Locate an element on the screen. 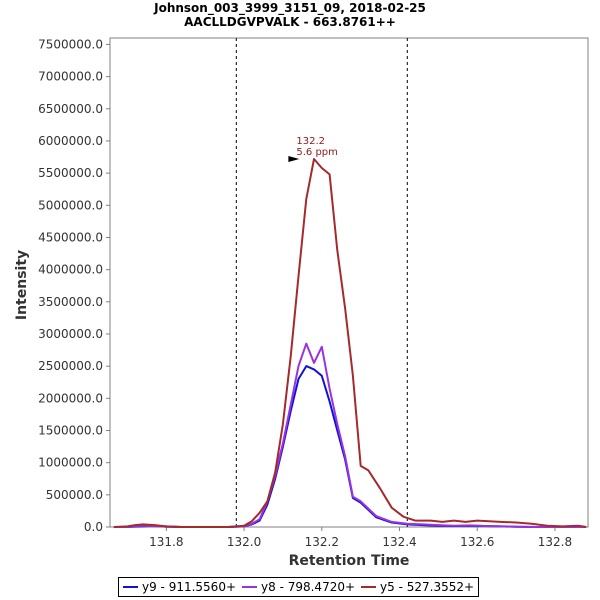 Image resolution: width=600 pixels, height=600 pixels. legend-item-y5: y5 - 527.3552+ is located at coordinates (417, 587).